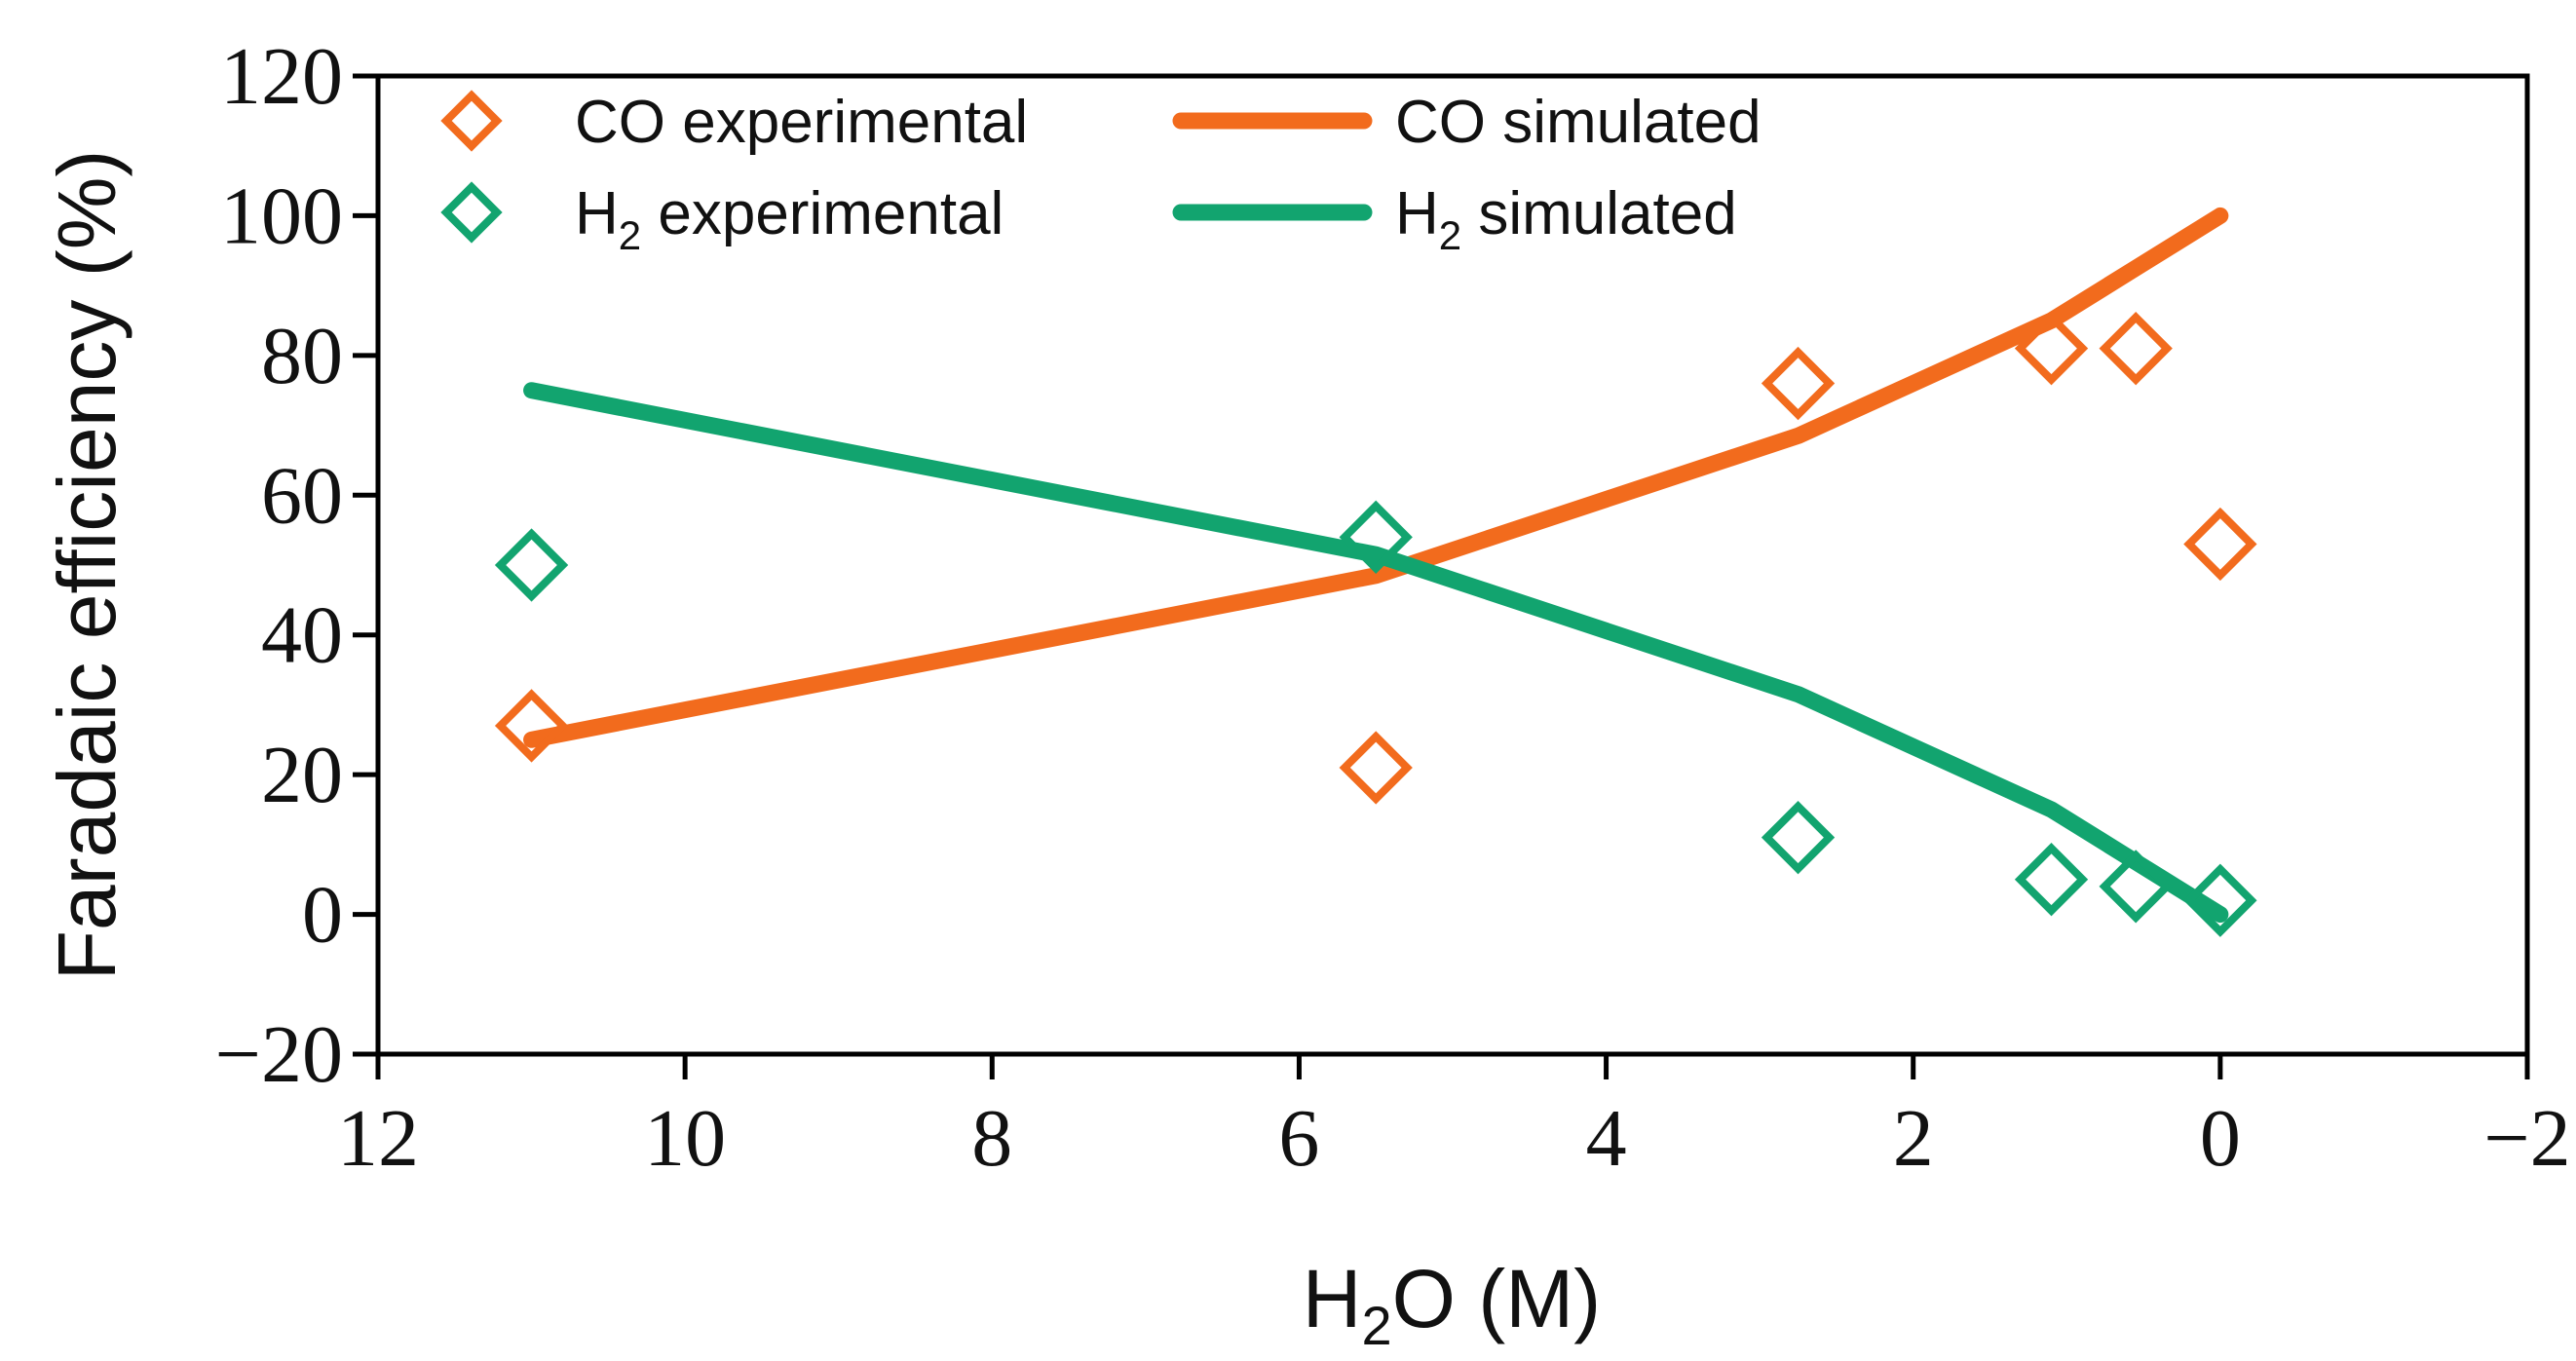  Describe the element at coordinates (302, 775) in the screenshot. I see `y-tick-label: 20` at that location.